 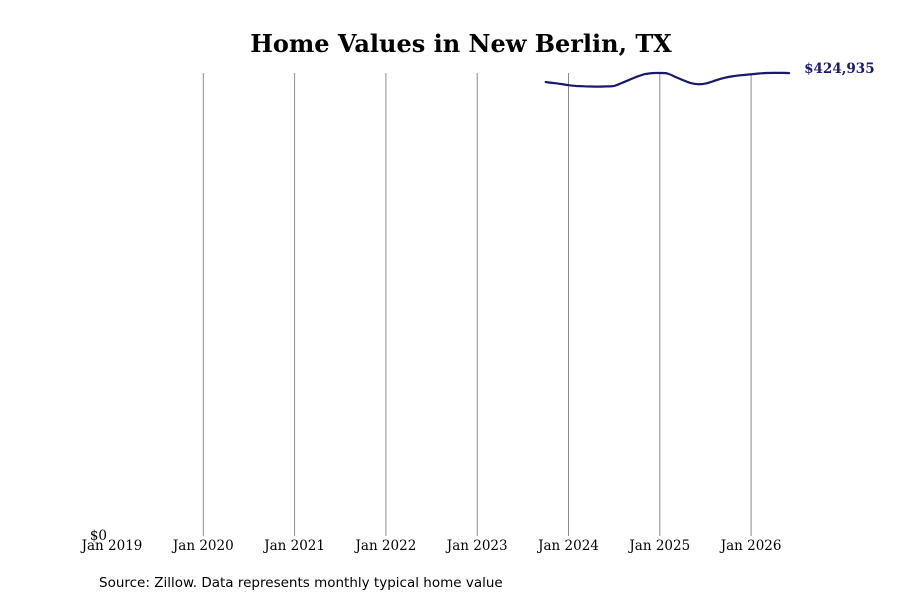 I want to click on x-tick-label: Jan 2021, so click(x=293, y=546).